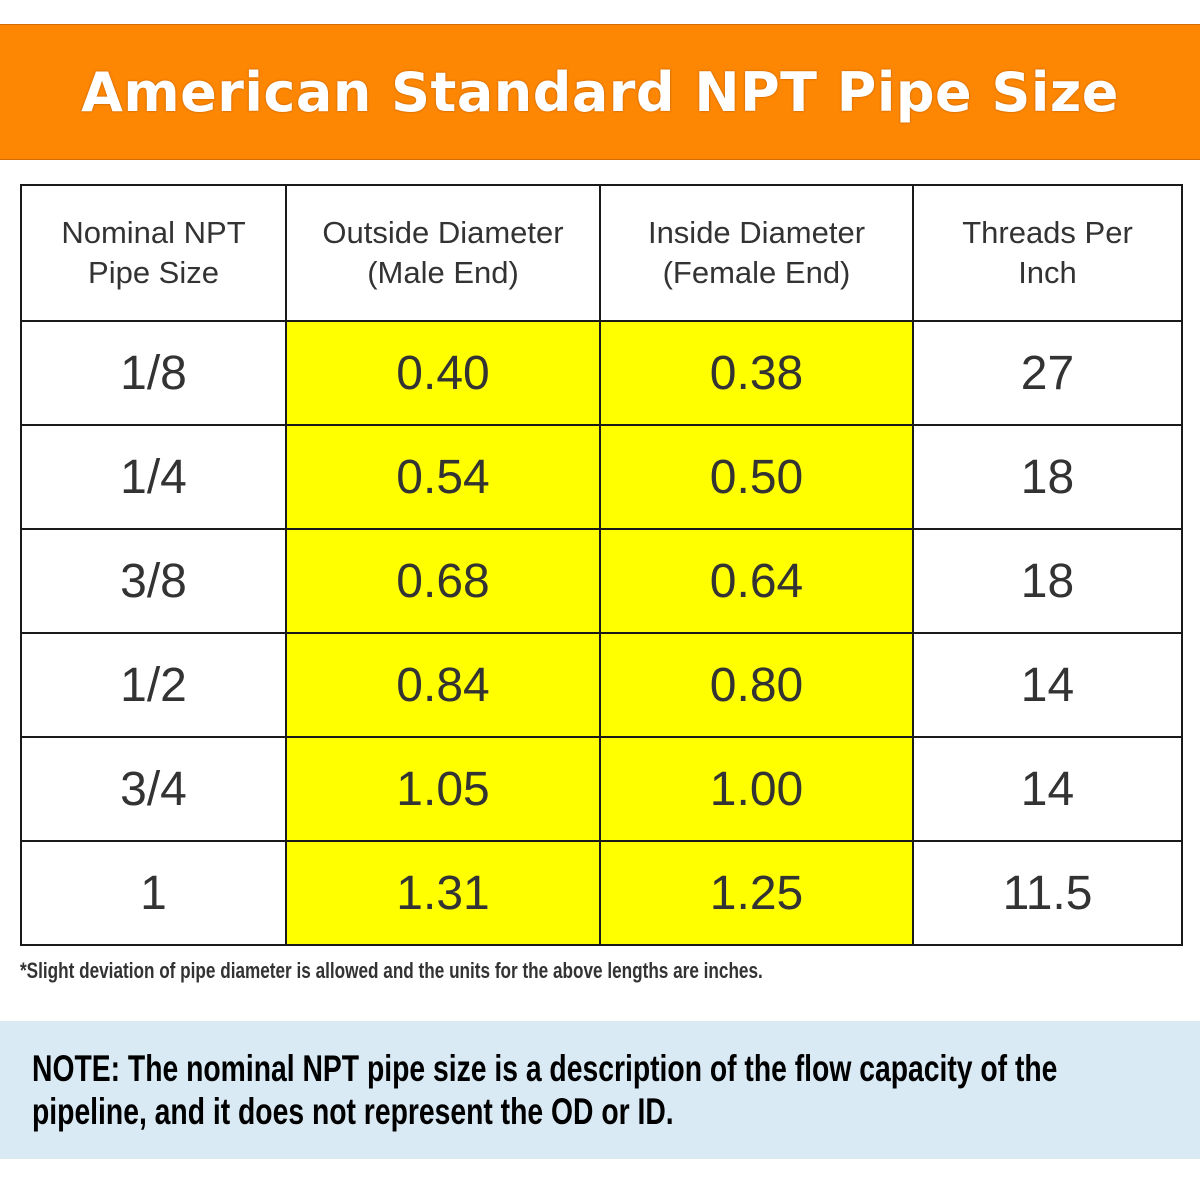 Image resolution: width=1200 pixels, height=1200 pixels. Describe the element at coordinates (756, 272) in the screenshot. I see `header-line: (Female End)` at that location.